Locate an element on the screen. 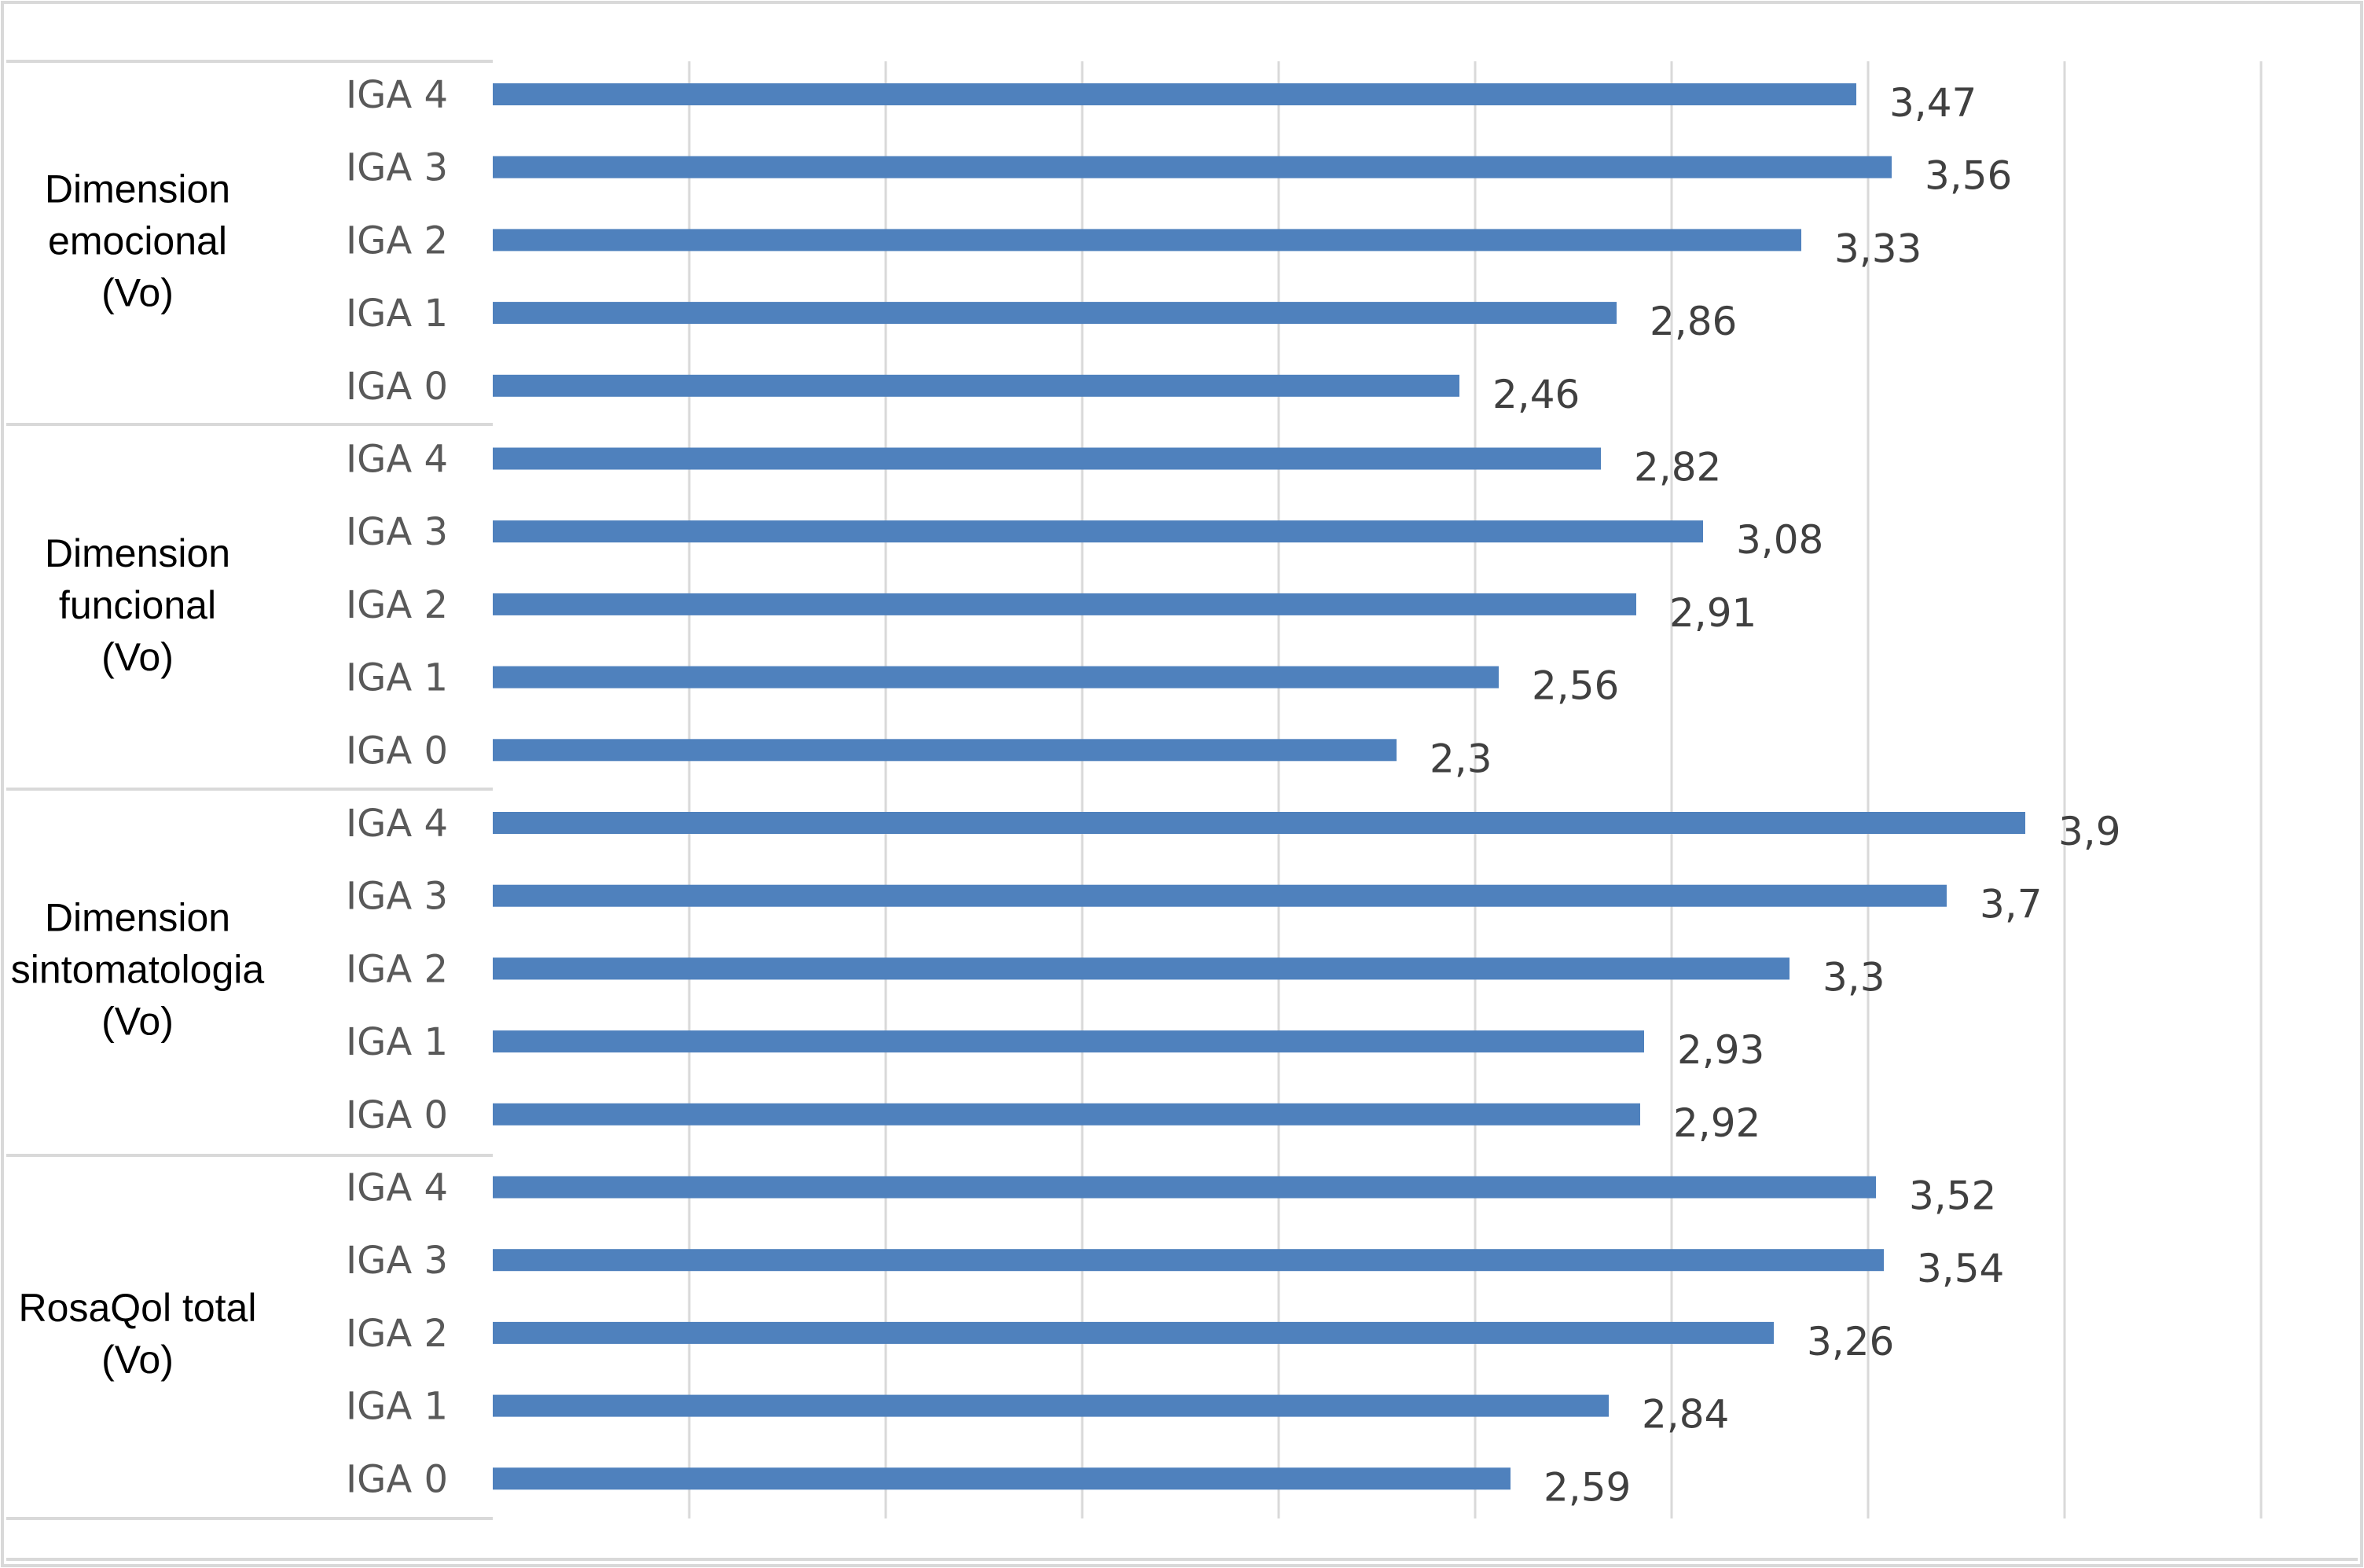 This screenshot has width=2364, height=1568. data-label: 3,7 is located at coordinates (2011, 904).